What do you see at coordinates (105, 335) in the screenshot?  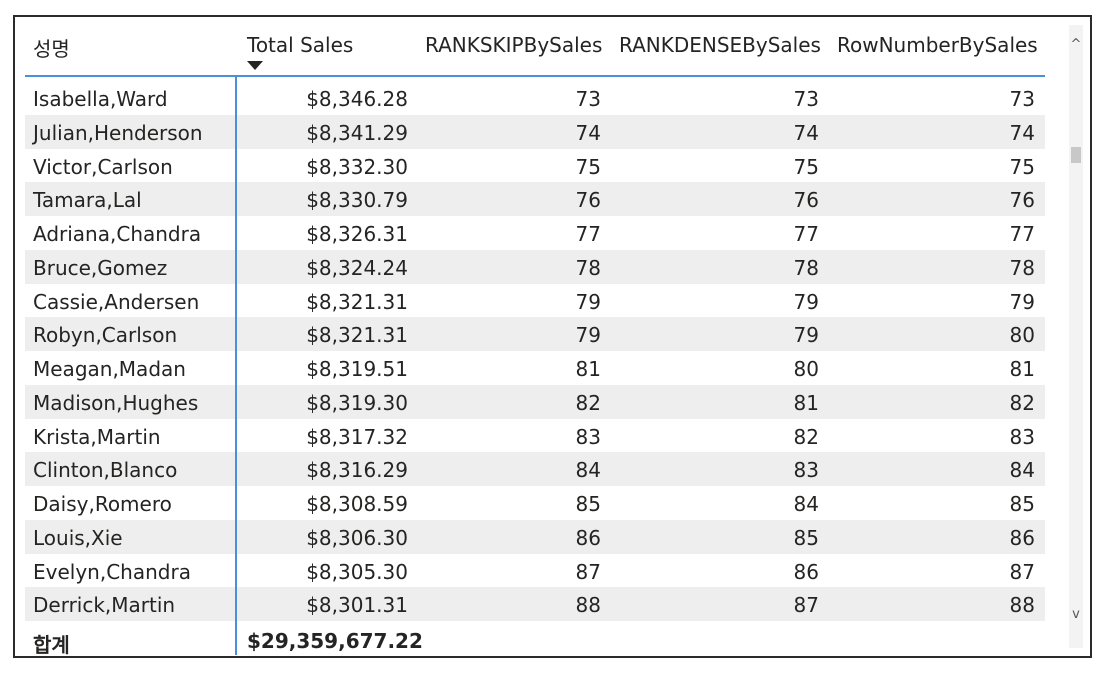 I see `cell-name: Robyn,Carlson` at bounding box center [105, 335].